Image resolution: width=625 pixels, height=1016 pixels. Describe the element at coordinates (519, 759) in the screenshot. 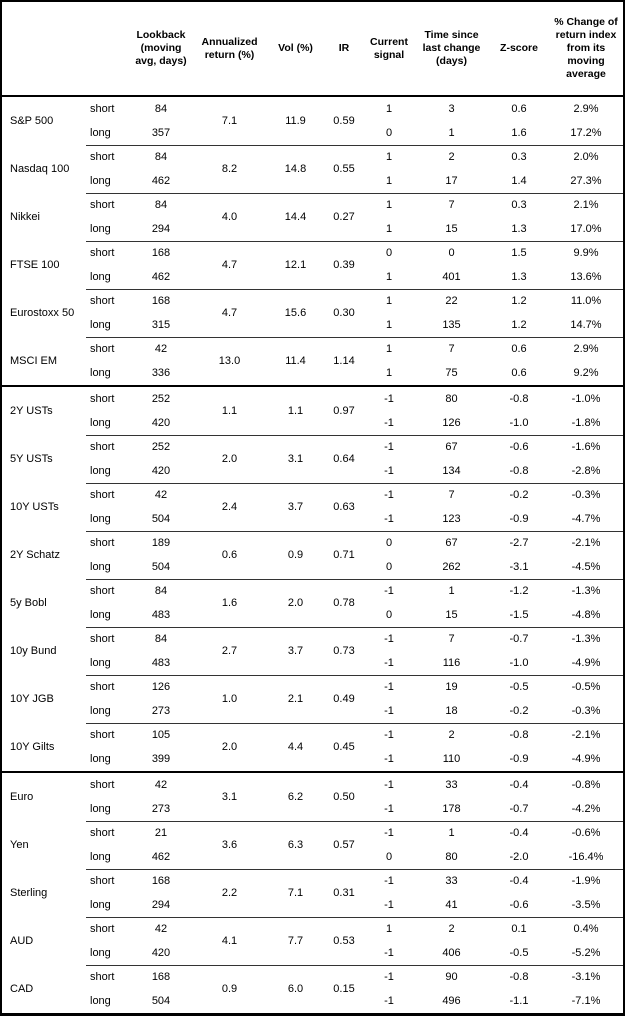

I see `z-score-value: -0.9` at that location.